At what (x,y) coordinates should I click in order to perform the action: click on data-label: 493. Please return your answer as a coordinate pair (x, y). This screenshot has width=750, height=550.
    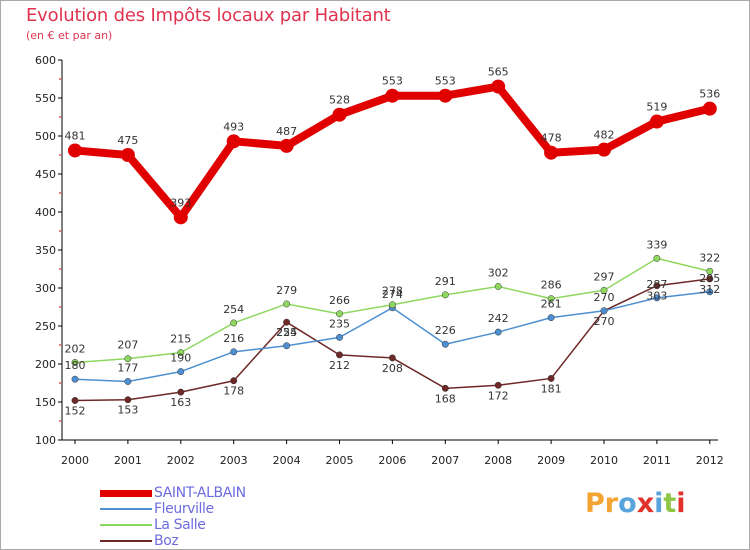
    Looking at the image, I should click on (233, 126).